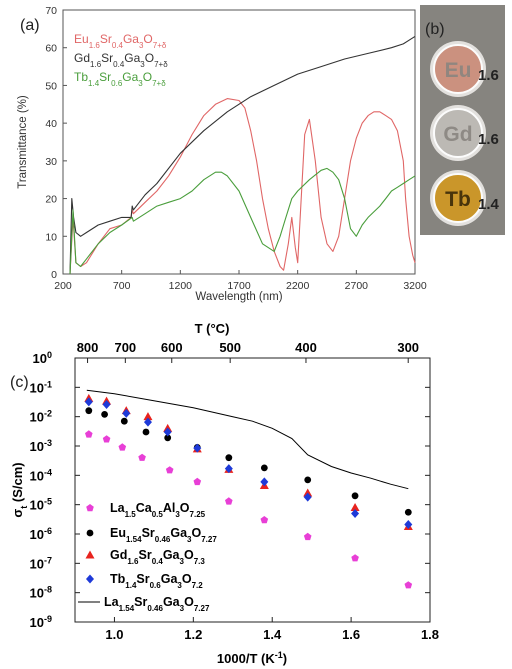  What do you see at coordinates (430, 634) in the screenshot?
I see `x-tick-label: 1.8` at bounding box center [430, 634].